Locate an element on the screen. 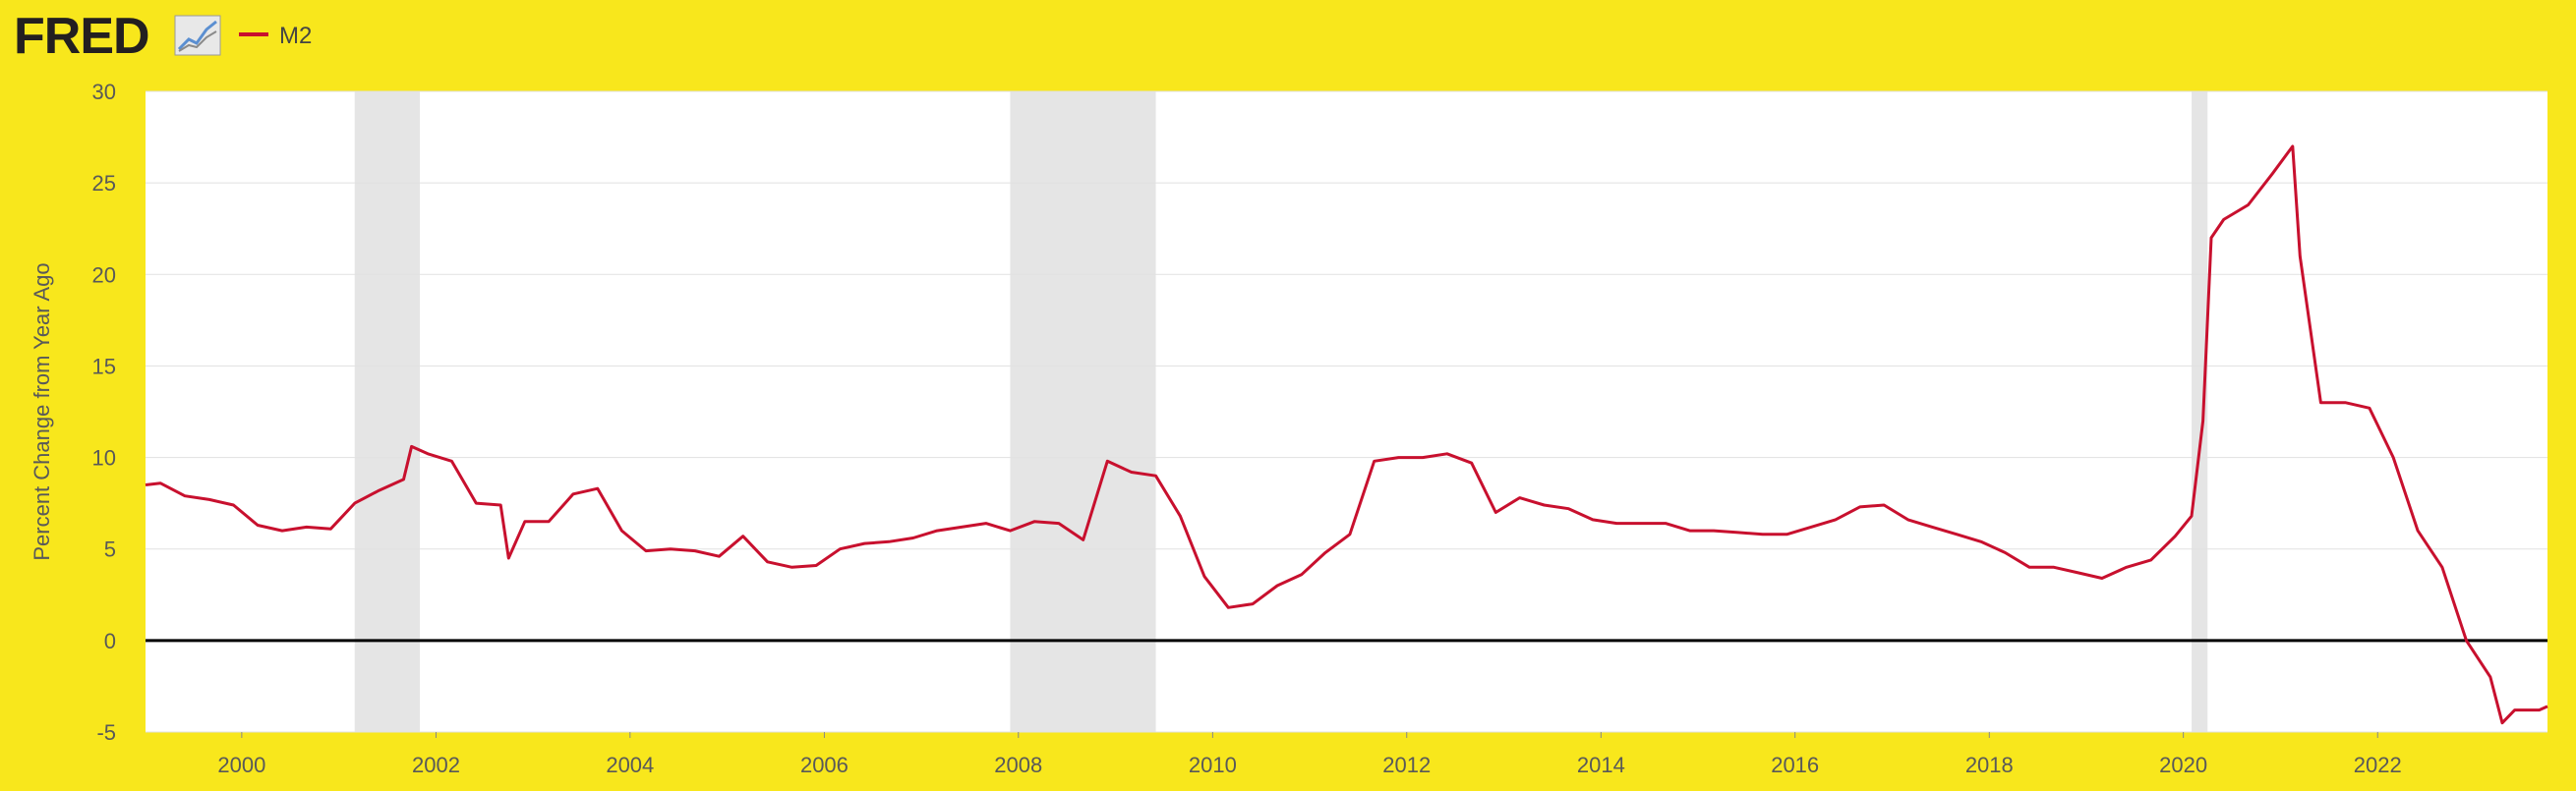 The height and width of the screenshot is (791, 2576). fred-logo: FRED is located at coordinates (117, 36).